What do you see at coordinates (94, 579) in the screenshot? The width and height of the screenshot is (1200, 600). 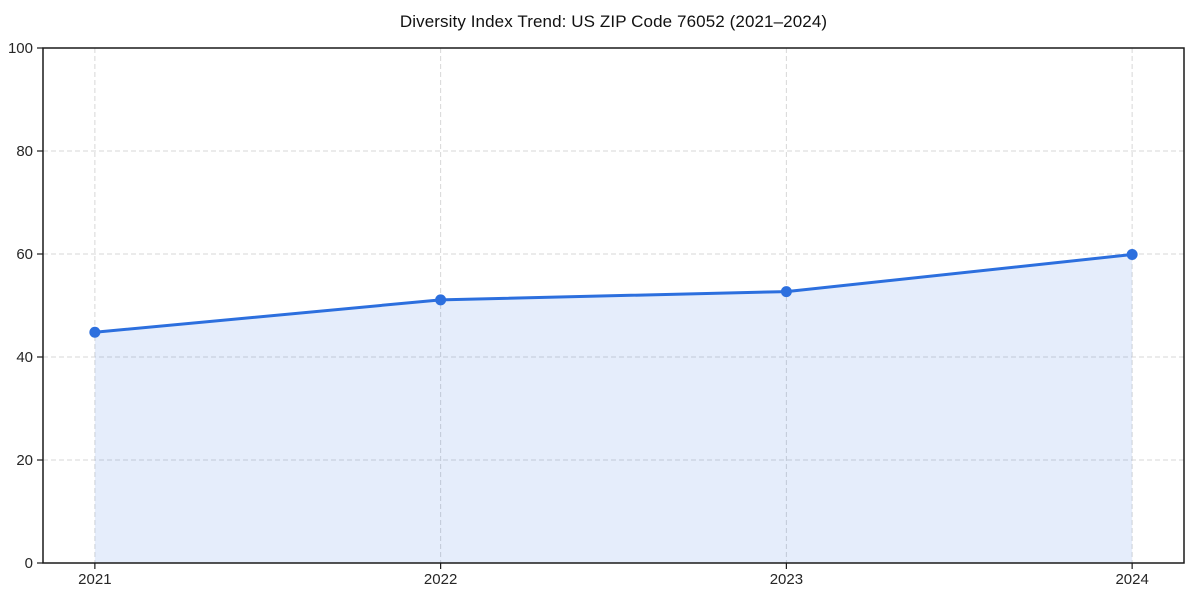 I see `x-tick-label: 2021` at bounding box center [94, 579].